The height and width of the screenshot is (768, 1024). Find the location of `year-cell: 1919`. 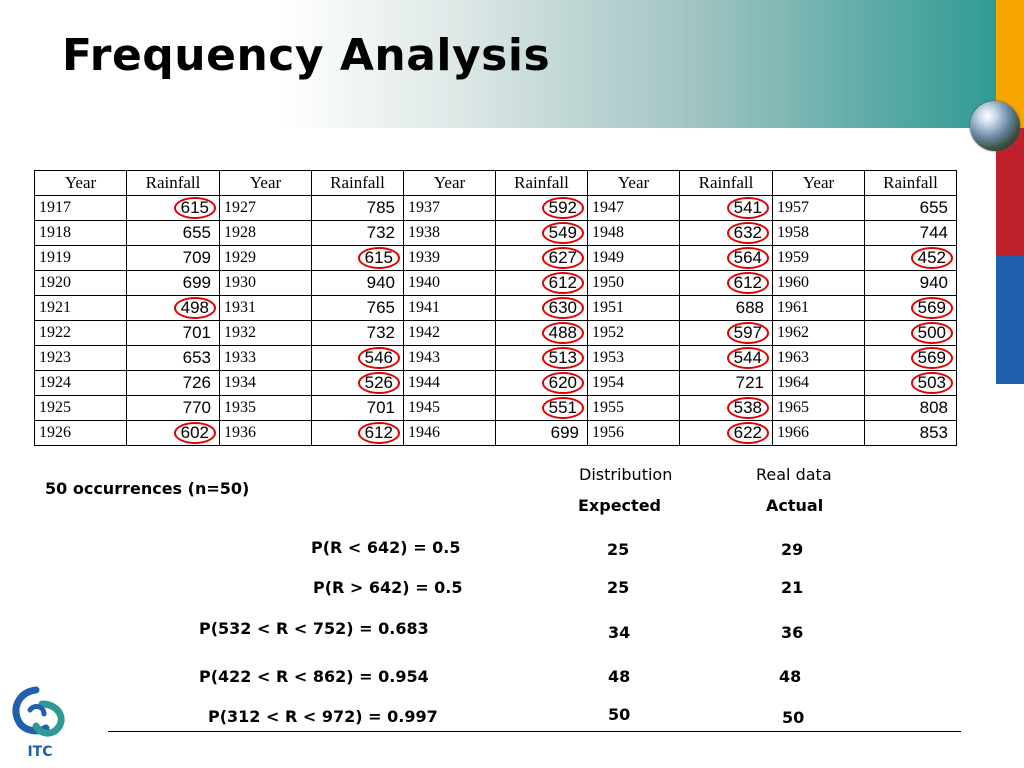

year-cell: 1919 is located at coordinates (80, 258).